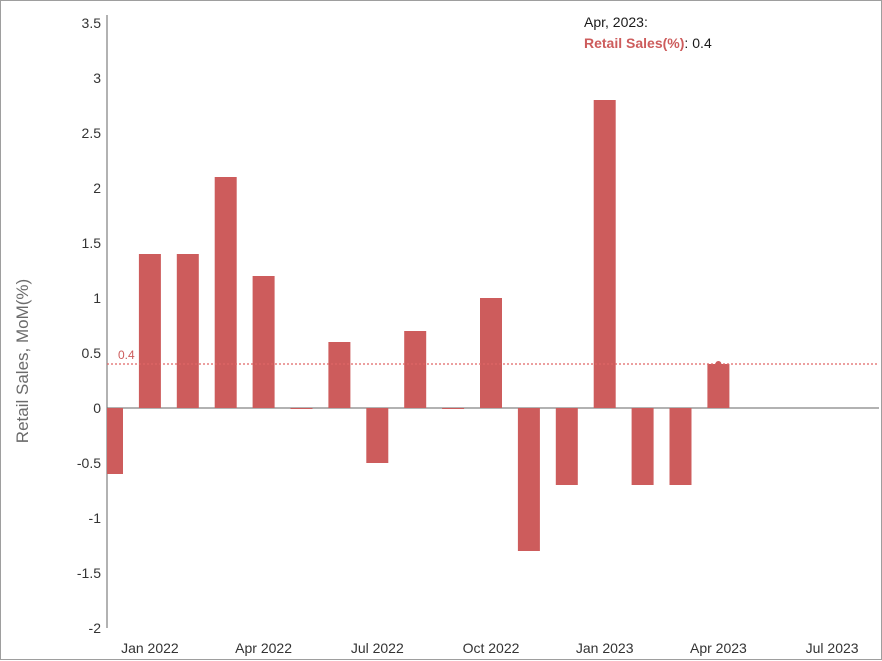 This screenshot has width=882, height=661. Describe the element at coordinates (92, 325) in the screenshot. I see `y-axis: 3.5 3 2.5 2 1.5 1 0.5 0 -0.5 -1 -1.5 -2` at that location.